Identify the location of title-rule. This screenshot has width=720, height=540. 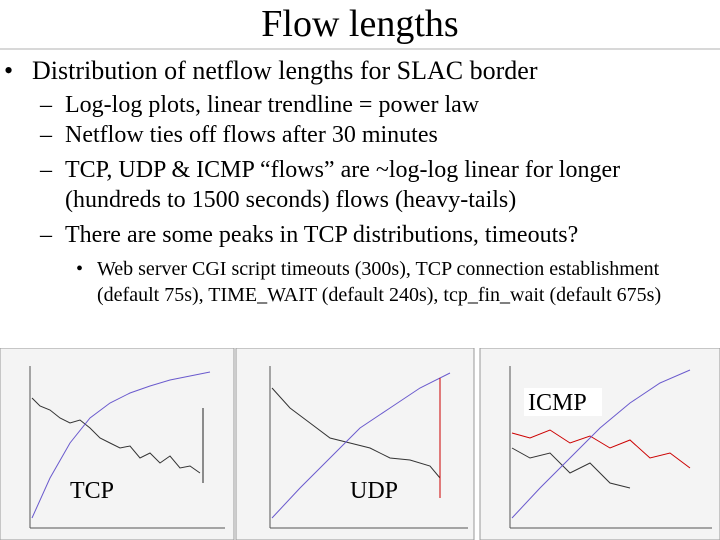
(360, 49).